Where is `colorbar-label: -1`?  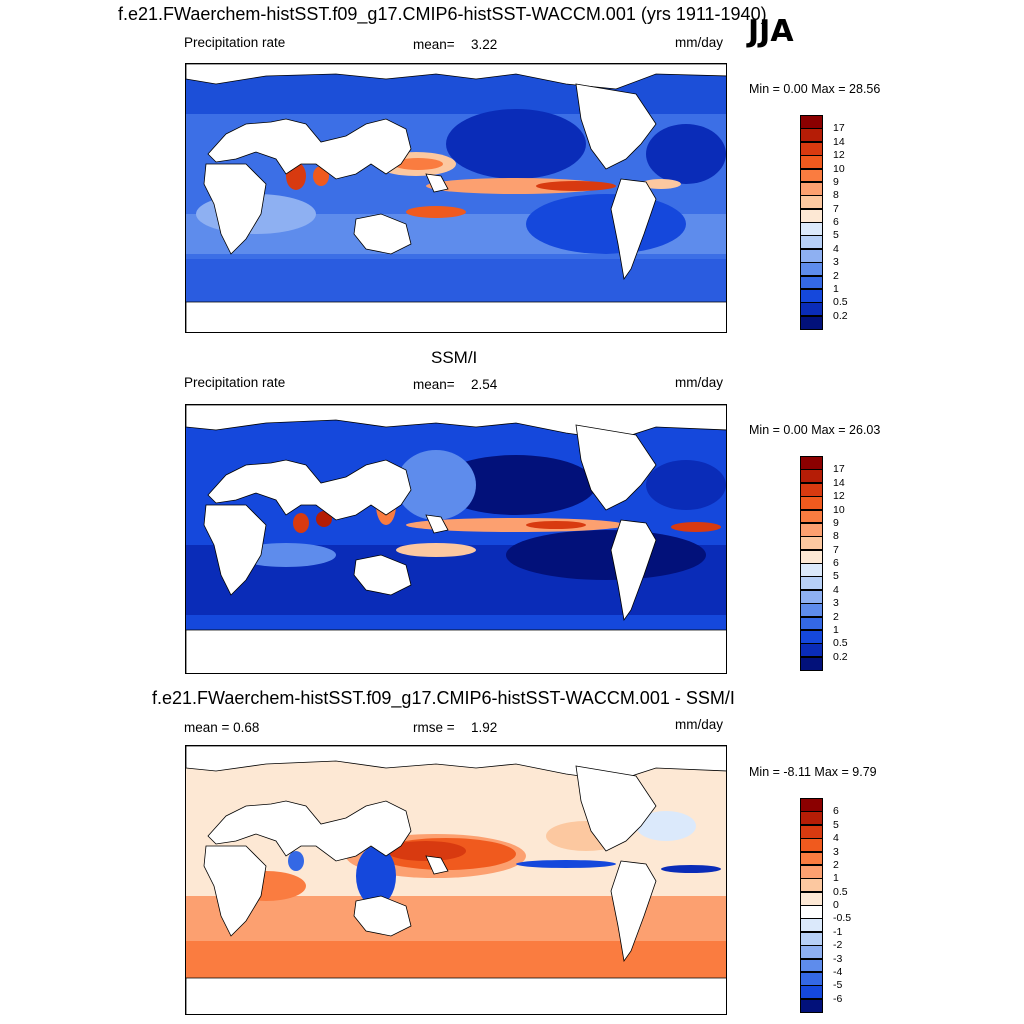 colorbar-label: -1 is located at coordinates (838, 931).